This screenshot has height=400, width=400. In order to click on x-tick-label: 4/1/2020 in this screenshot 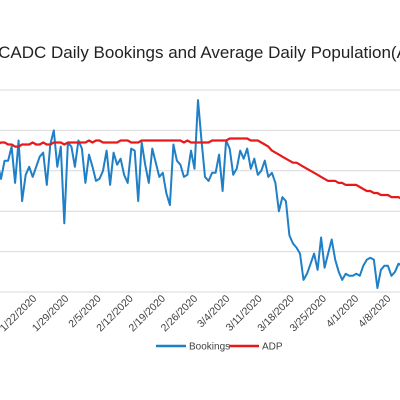, I will do `click(342, 311)`.